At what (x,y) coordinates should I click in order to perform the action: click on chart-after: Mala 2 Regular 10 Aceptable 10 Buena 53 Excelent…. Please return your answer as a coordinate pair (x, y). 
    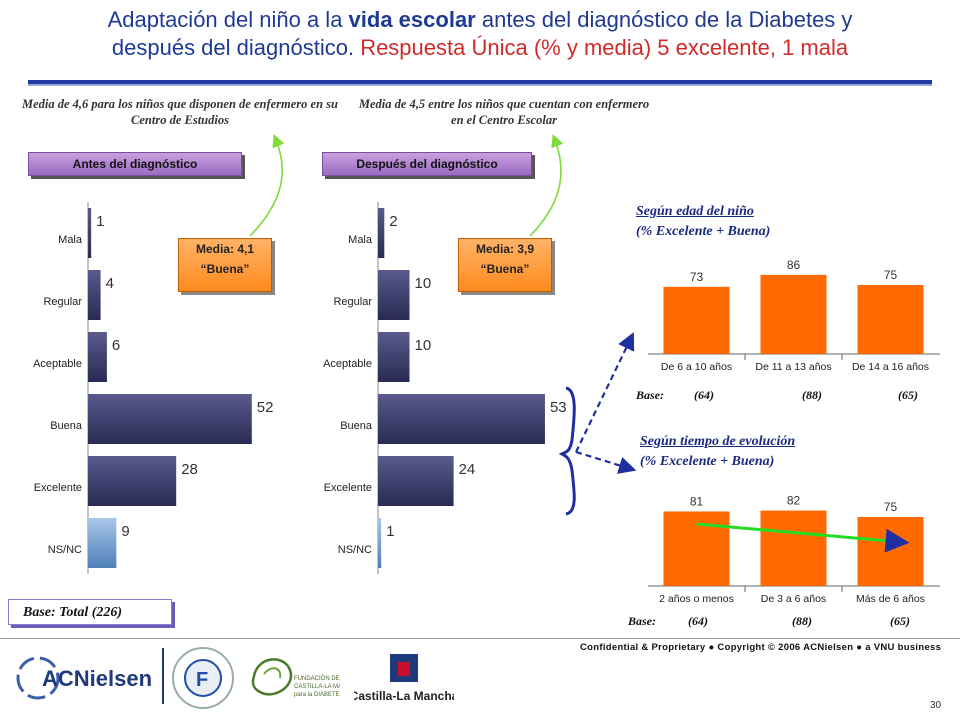
    Looking at the image, I should click on (445, 388).